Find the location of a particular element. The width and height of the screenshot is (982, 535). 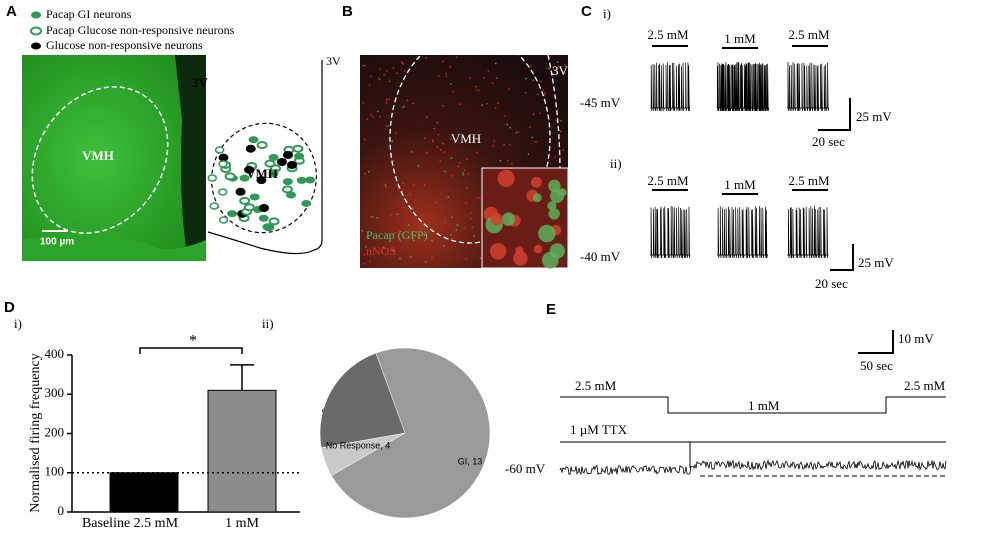

channel-label: nNOS is located at coordinates (381, 251).